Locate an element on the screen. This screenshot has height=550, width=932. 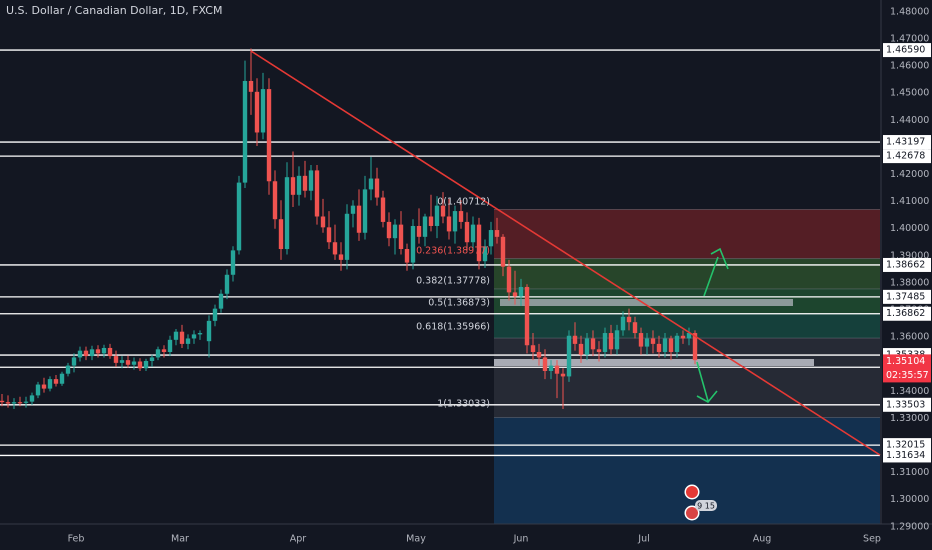
canada-flag-icon-inner is located at coordinates (692, 492).